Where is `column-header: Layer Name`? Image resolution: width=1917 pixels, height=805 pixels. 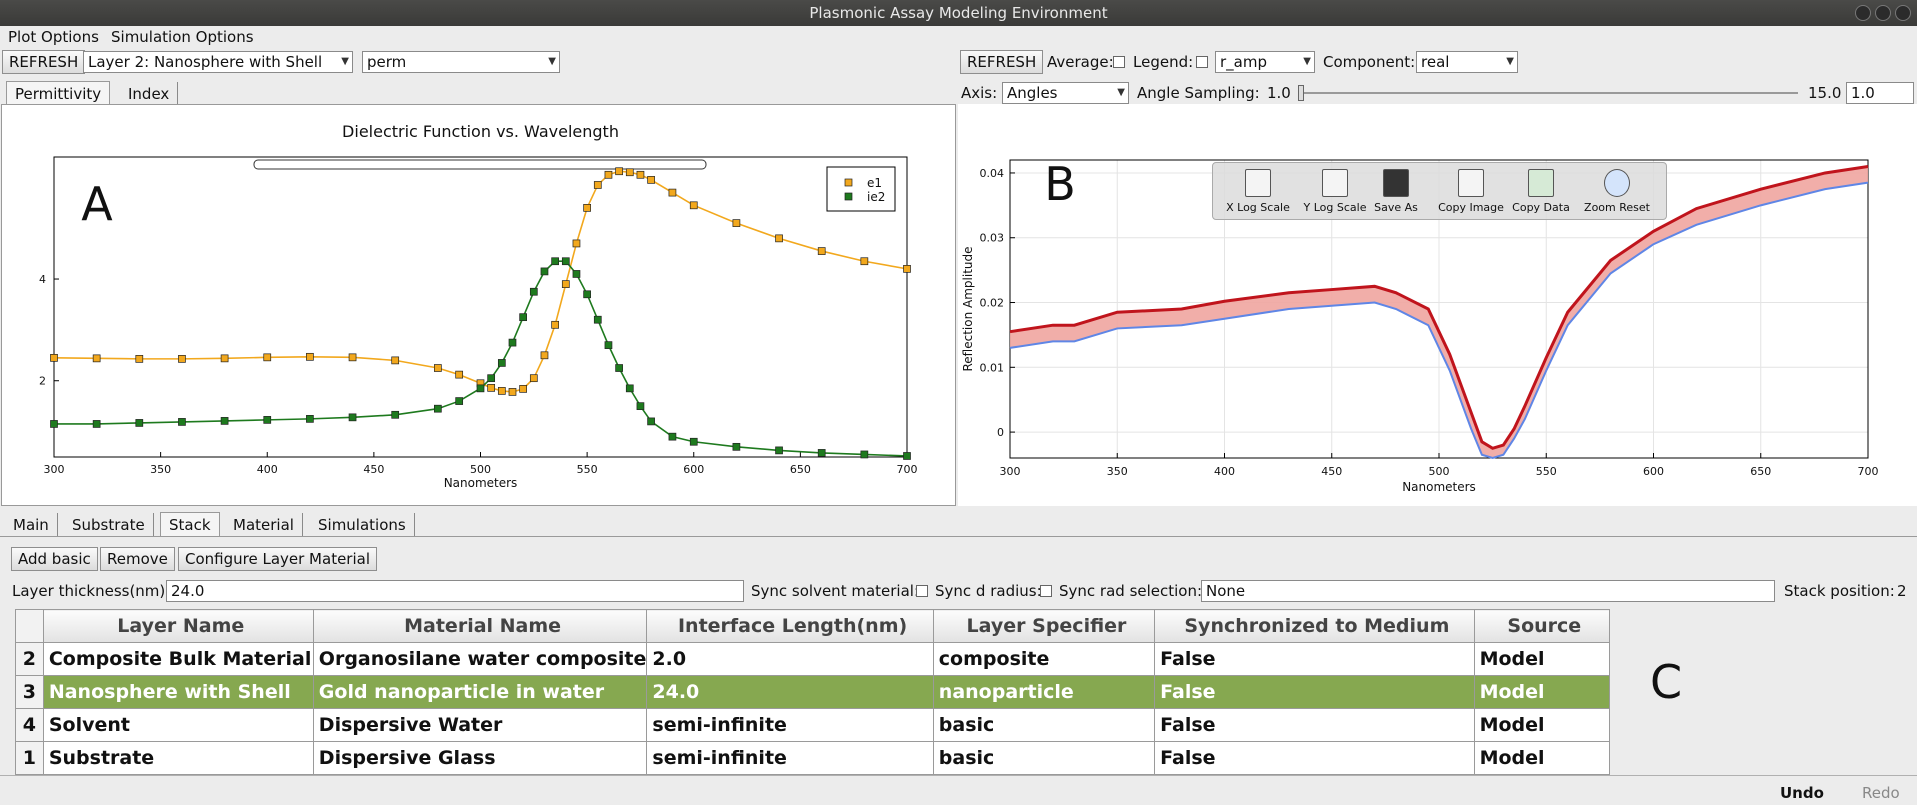
column-header: Layer Name is located at coordinates (178, 626).